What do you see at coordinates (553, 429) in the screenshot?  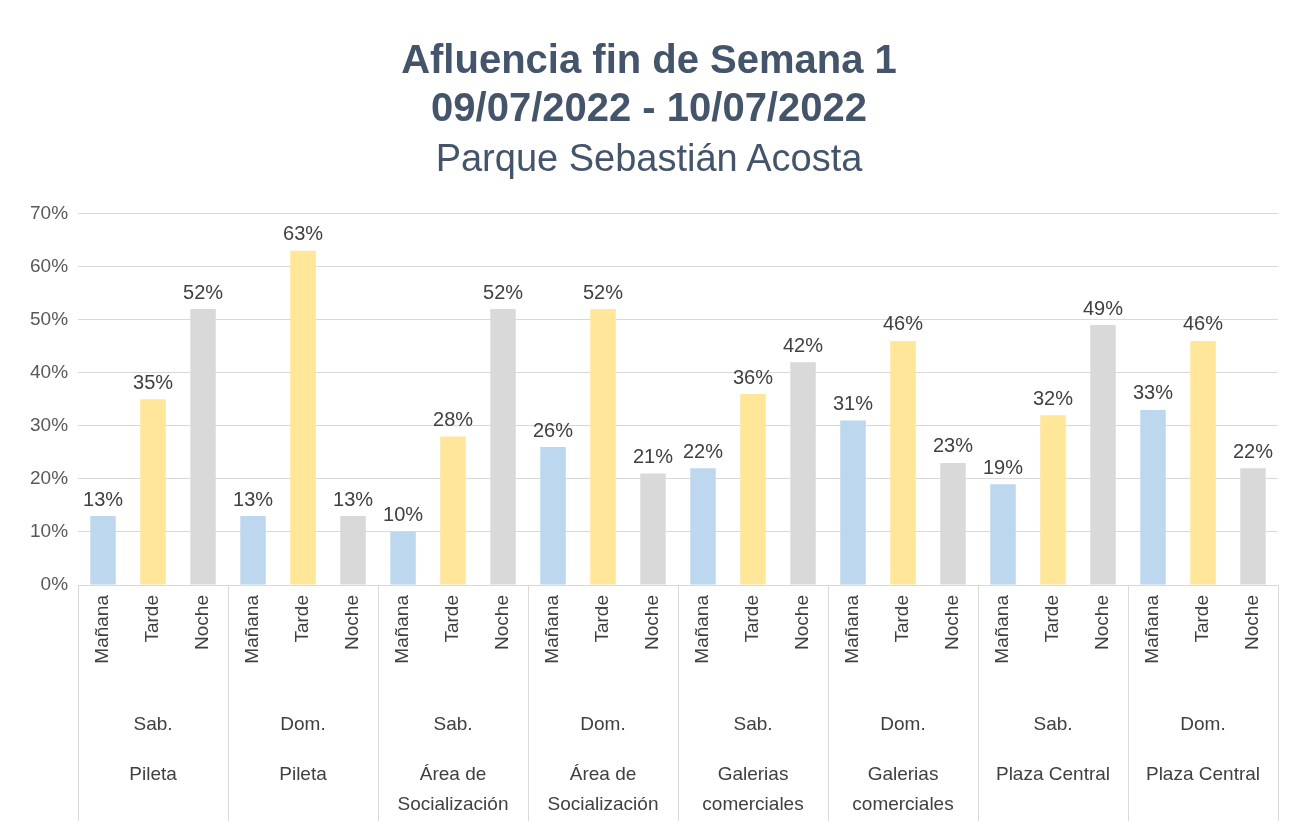 I see `data-label: 26%` at bounding box center [553, 429].